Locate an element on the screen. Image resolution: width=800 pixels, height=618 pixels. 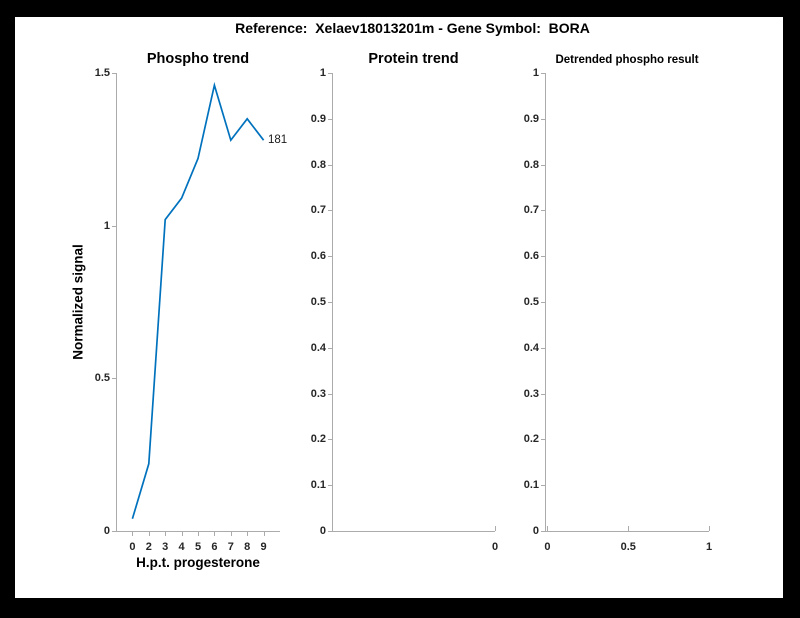
y-tick-label: 1.5 is located at coordinates (102, 73).